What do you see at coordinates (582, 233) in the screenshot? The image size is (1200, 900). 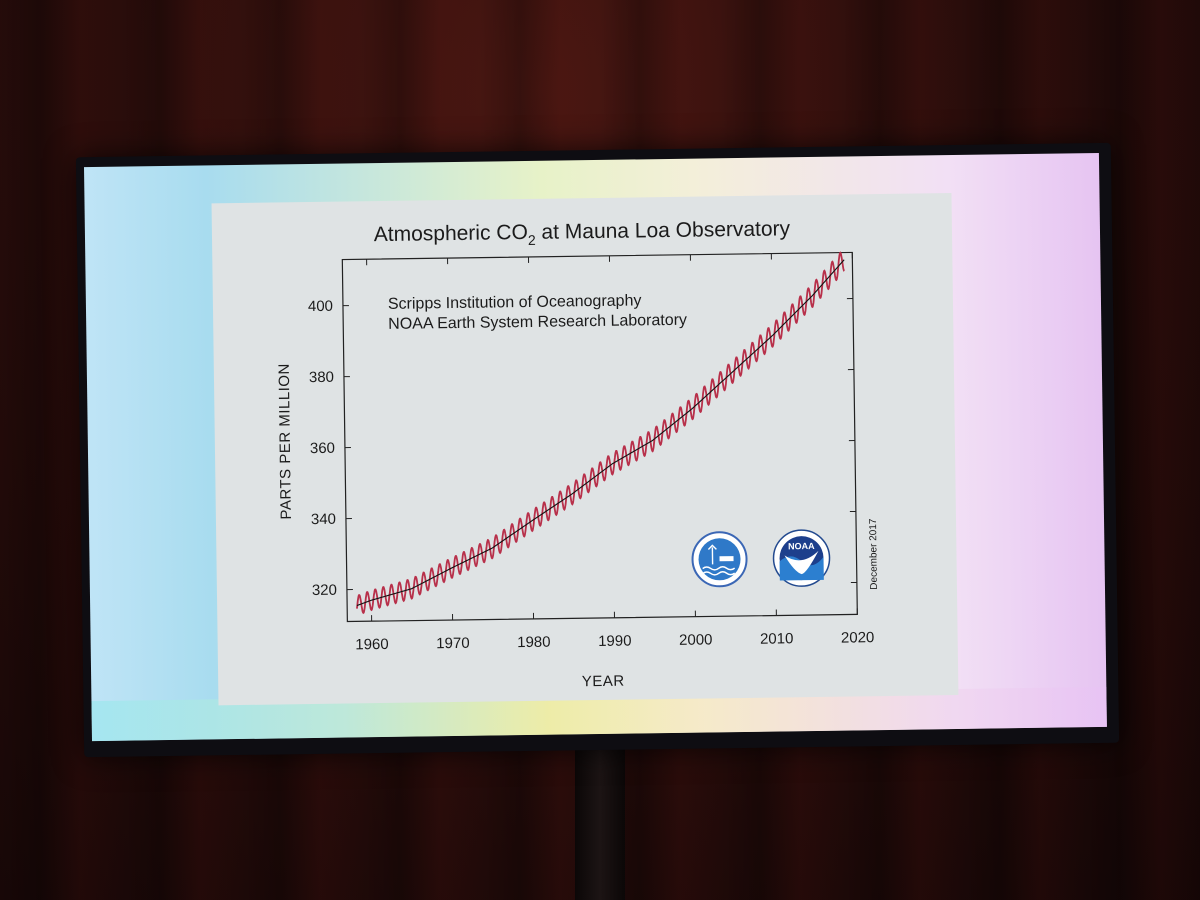 I see `chart-title: Atmospheric CO2 at Mauna Loa Observatory` at bounding box center [582, 233].